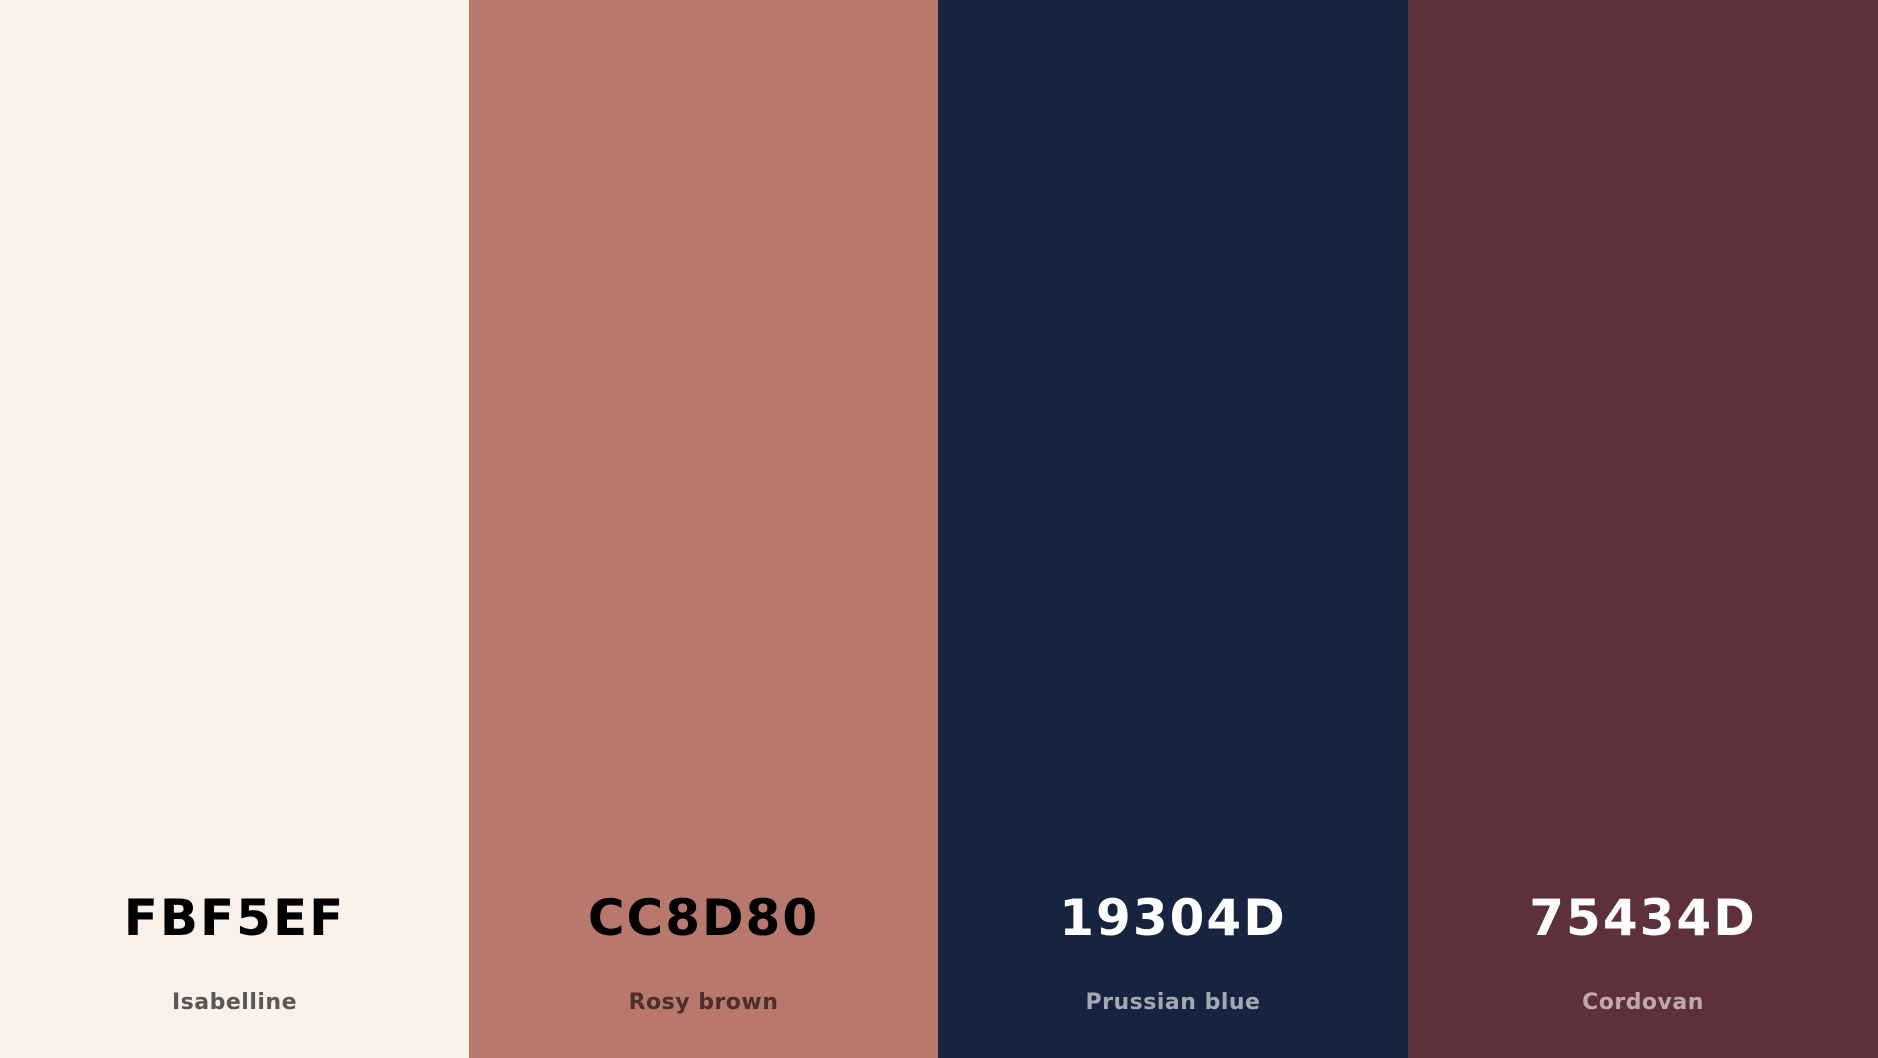 This screenshot has height=1058, width=1878. Describe the element at coordinates (1173, 918) in the screenshot. I see `hex-code: 19304D` at that location.